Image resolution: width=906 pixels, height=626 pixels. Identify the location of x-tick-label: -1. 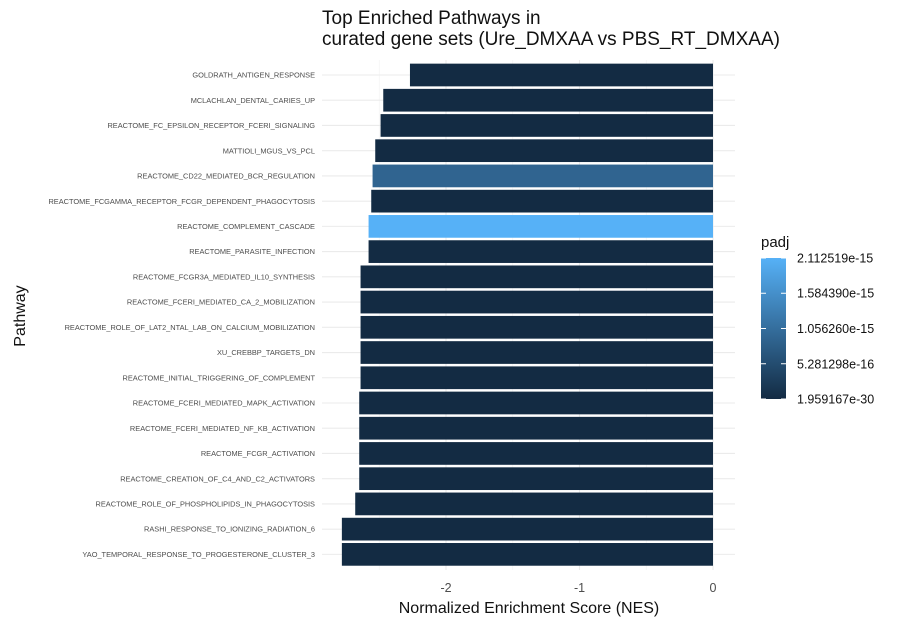
(579, 588).